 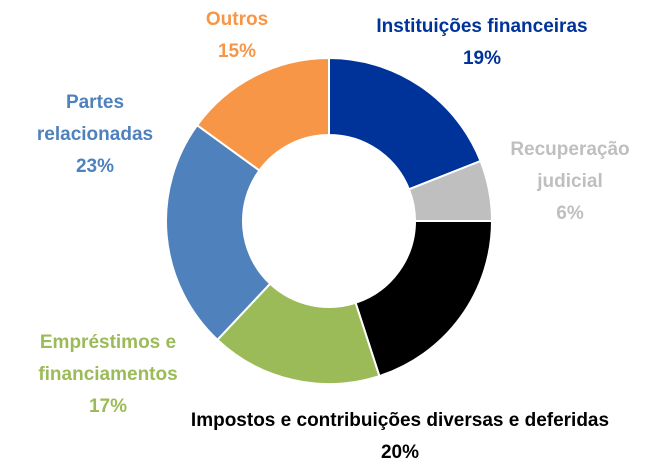 What do you see at coordinates (108, 358) in the screenshot?
I see `category-label: Empréstimos e financiamentos` at bounding box center [108, 358].